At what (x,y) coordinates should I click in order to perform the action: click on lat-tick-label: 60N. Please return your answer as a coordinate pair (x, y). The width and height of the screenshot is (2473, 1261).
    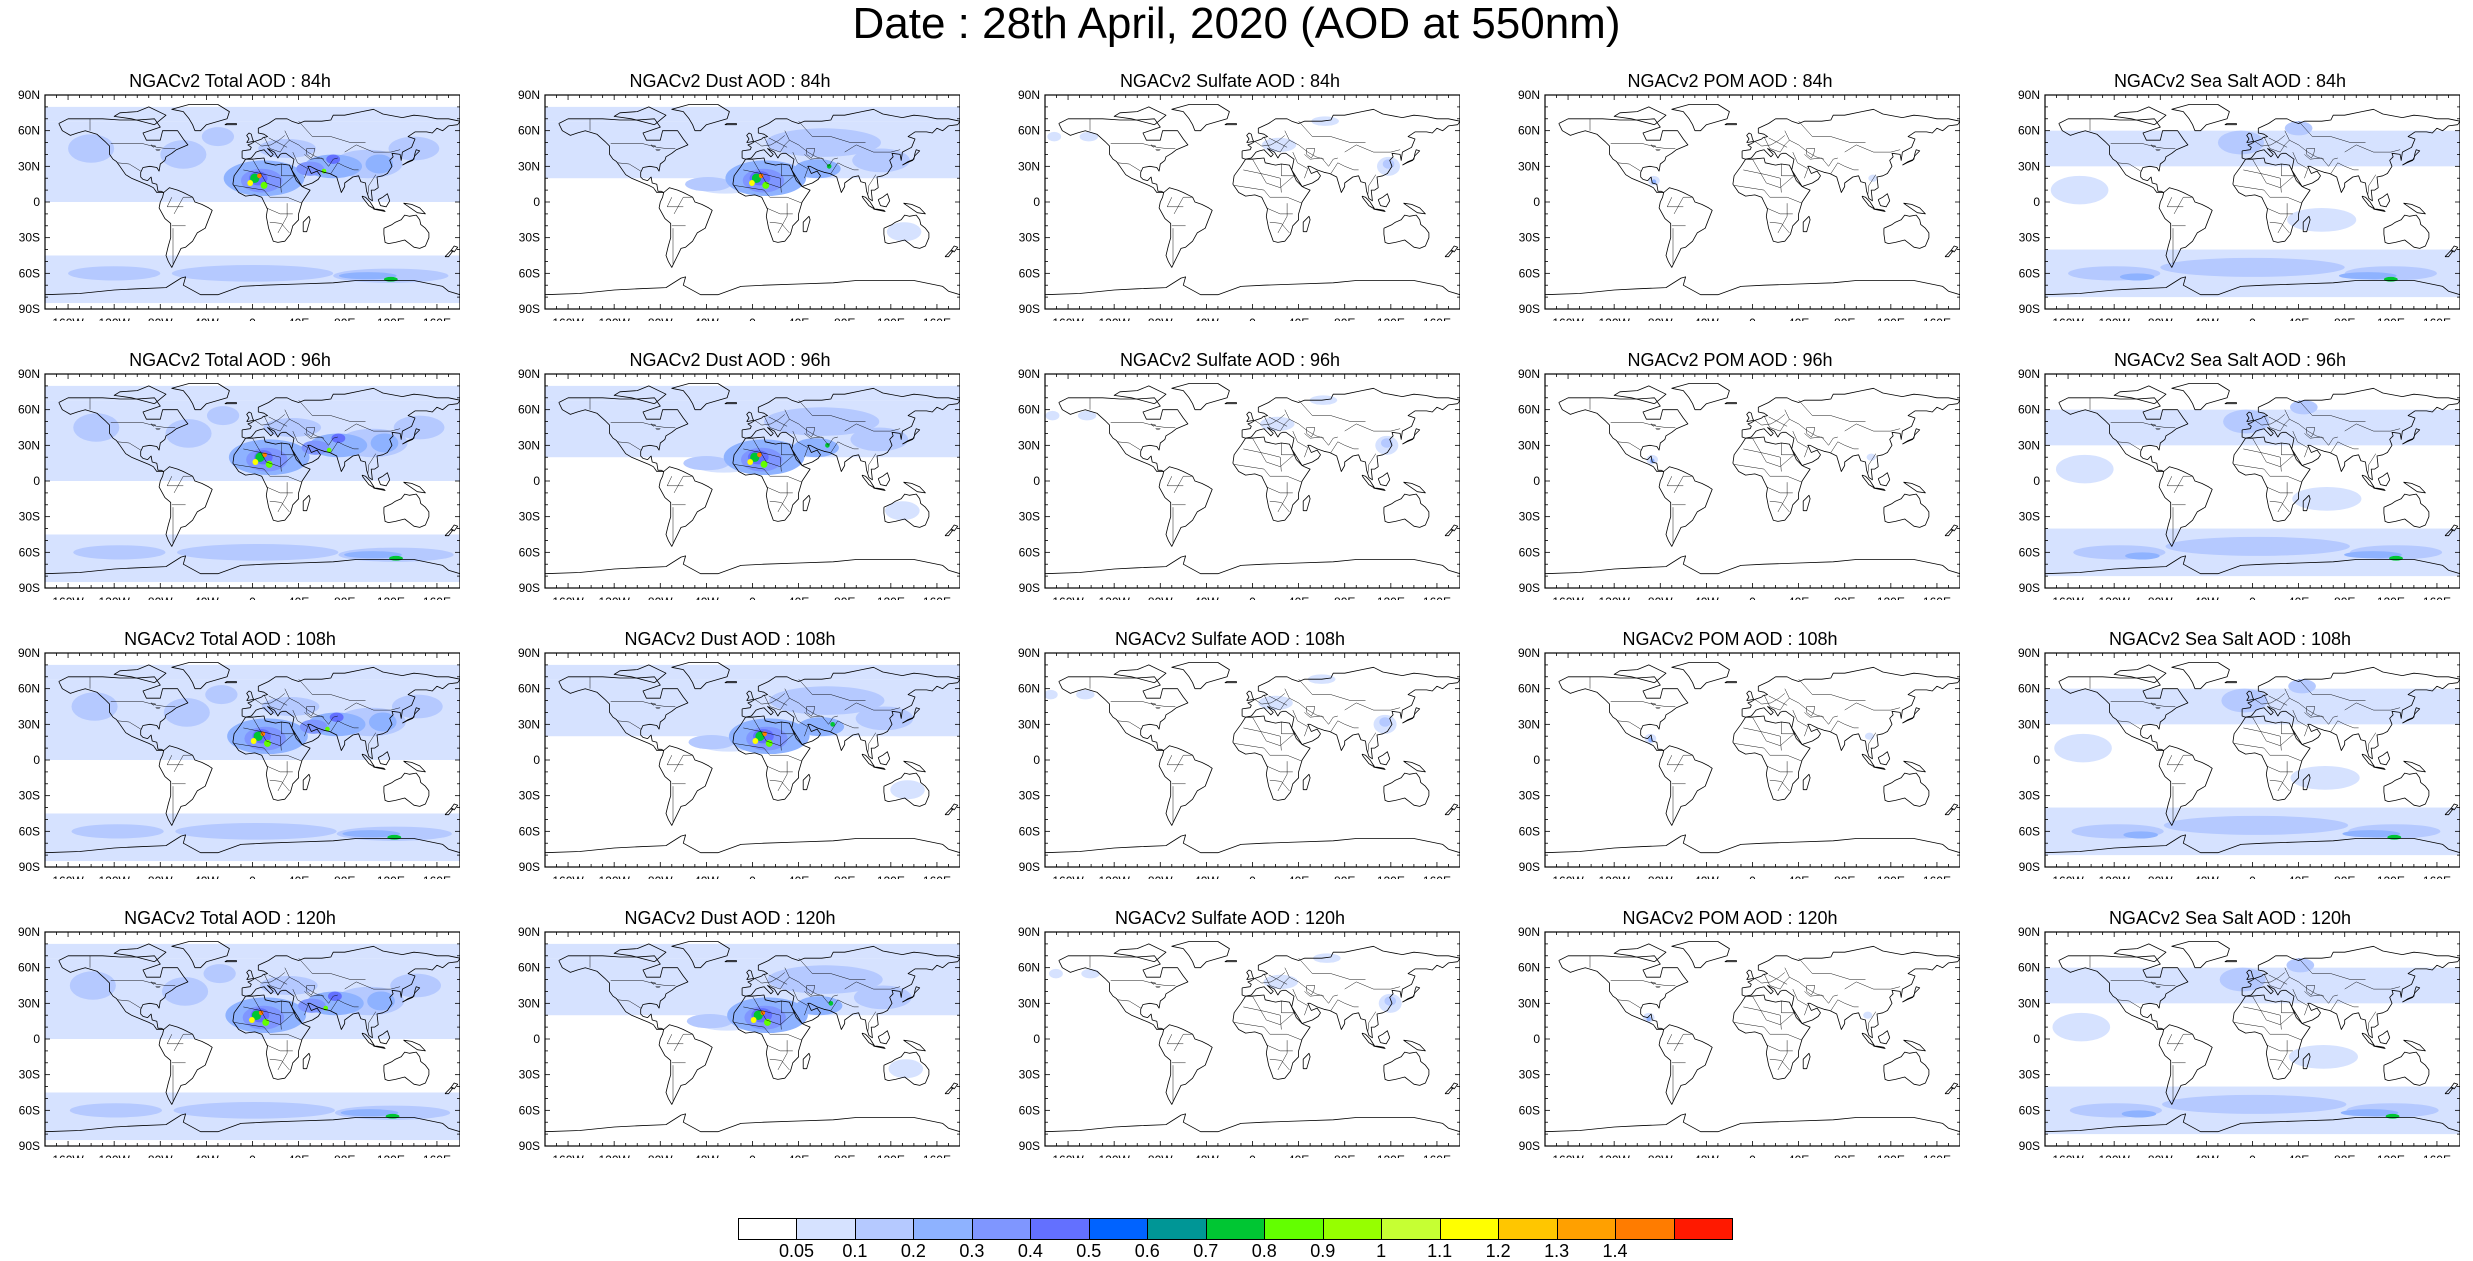
    Looking at the image, I should click on (29, 968).